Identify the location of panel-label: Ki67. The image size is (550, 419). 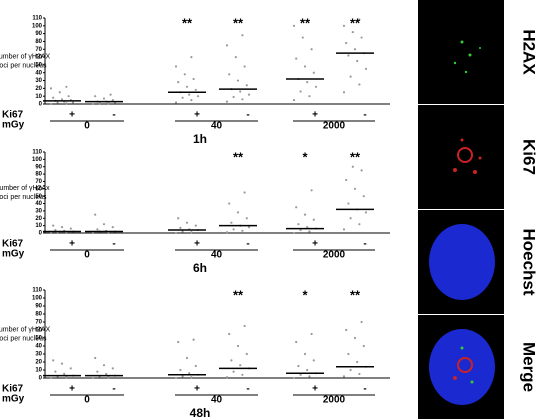
(529, 157).